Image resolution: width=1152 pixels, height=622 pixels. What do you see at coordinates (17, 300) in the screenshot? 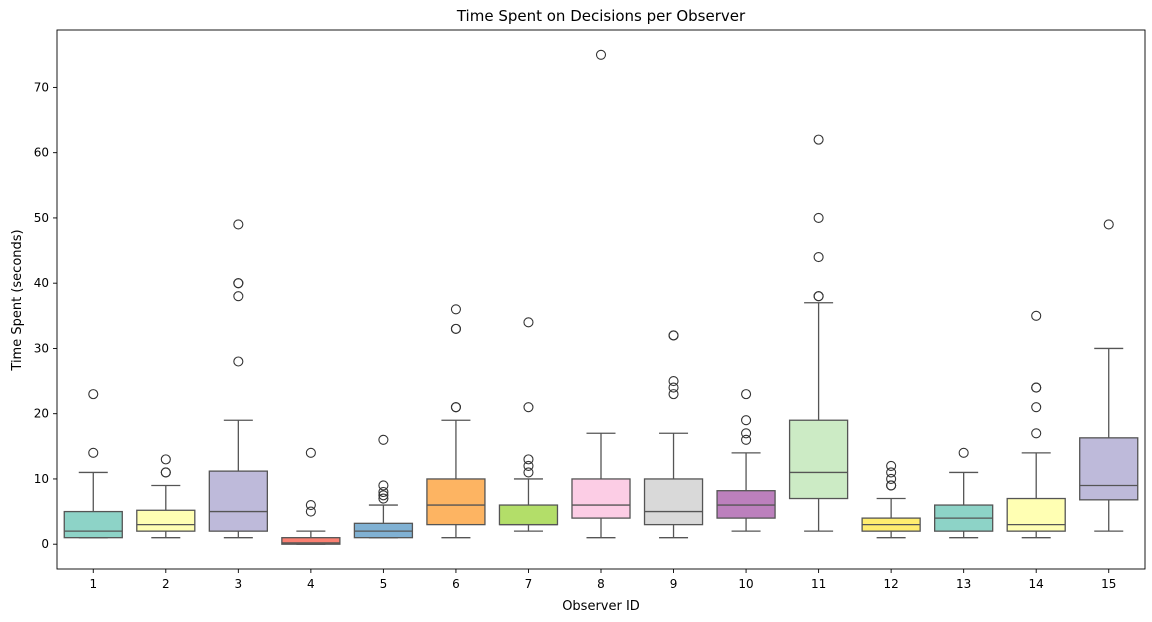
I see `y-axis-label: Time Spent (seconds)` at bounding box center [17, 300].